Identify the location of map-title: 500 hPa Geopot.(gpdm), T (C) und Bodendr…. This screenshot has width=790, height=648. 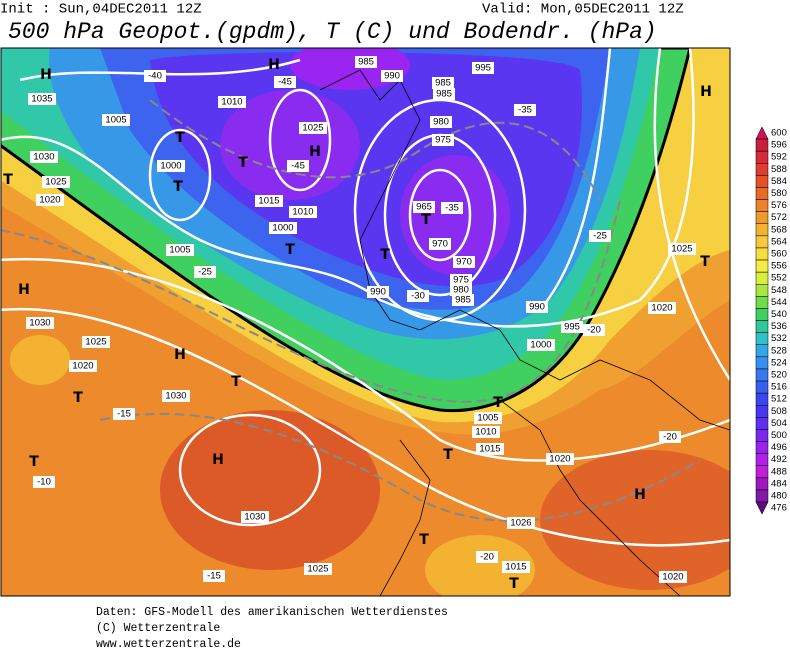
(332, 32).